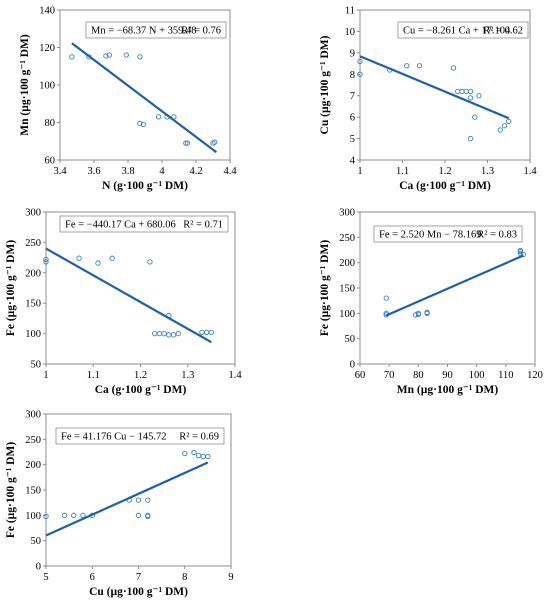 The image size is (550, 606). Describe the element at coordinates (352, 139) in the screenshot. I see `y-tick-label: 5` at that location.